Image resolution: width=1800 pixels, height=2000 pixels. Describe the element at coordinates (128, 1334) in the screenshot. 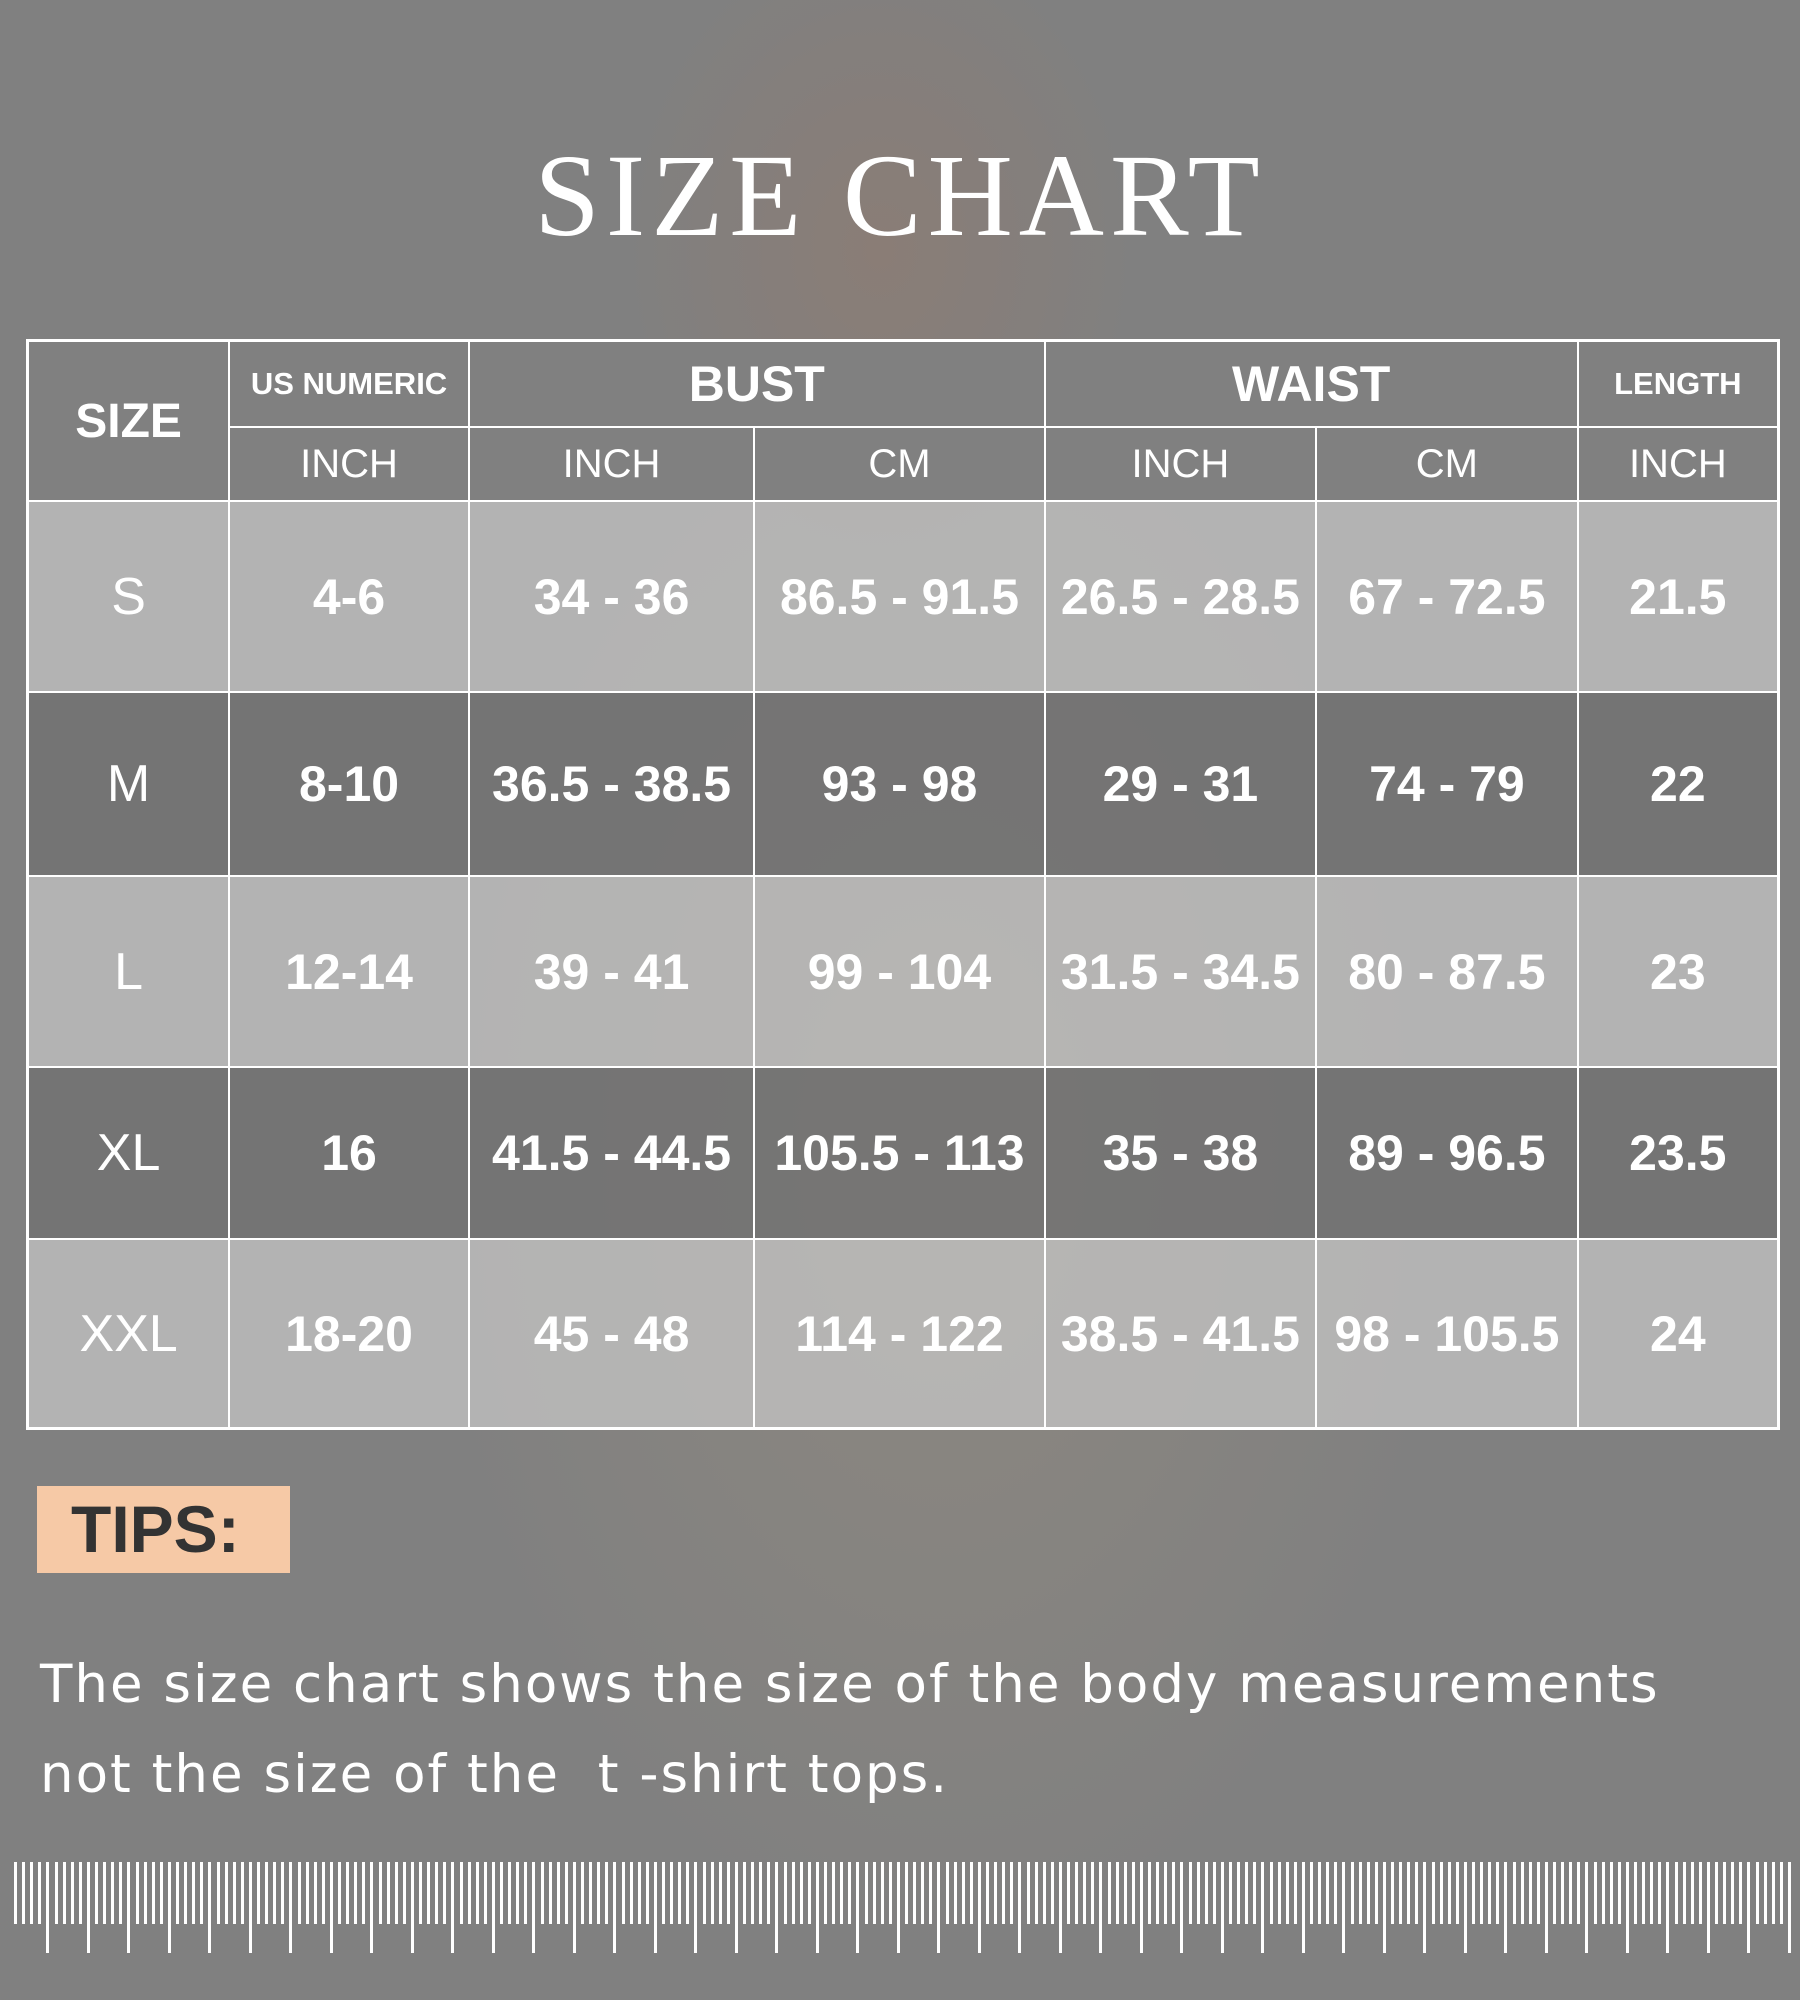

I see `size-cell: XXL` at that location.